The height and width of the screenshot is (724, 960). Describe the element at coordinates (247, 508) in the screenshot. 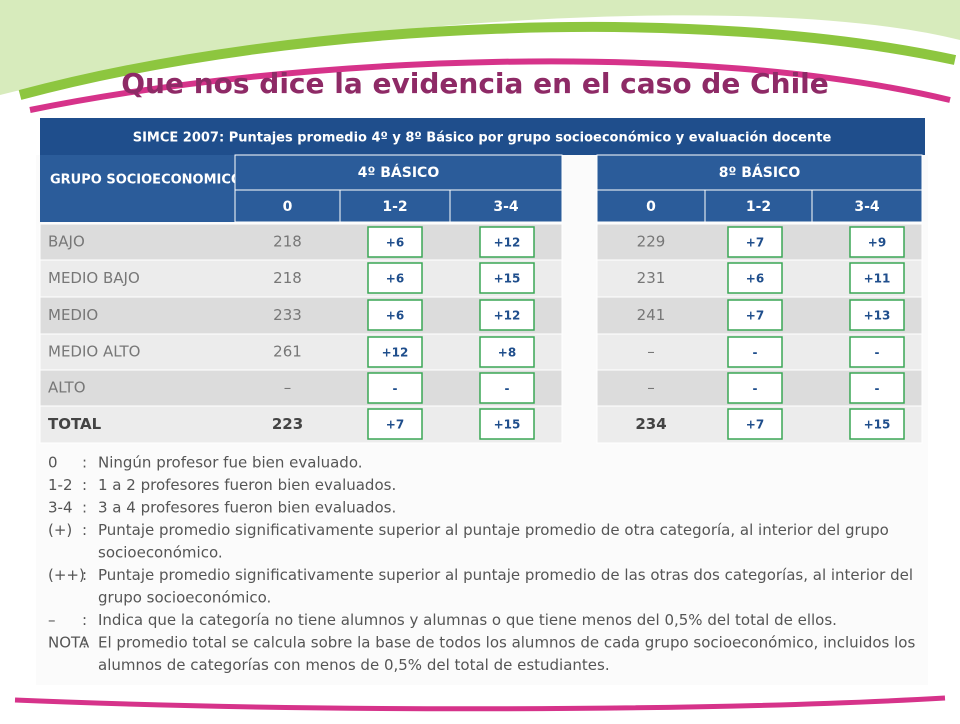

I see `legend-text: 3 a 4 profesores fueron bien evaluados.` at that location.